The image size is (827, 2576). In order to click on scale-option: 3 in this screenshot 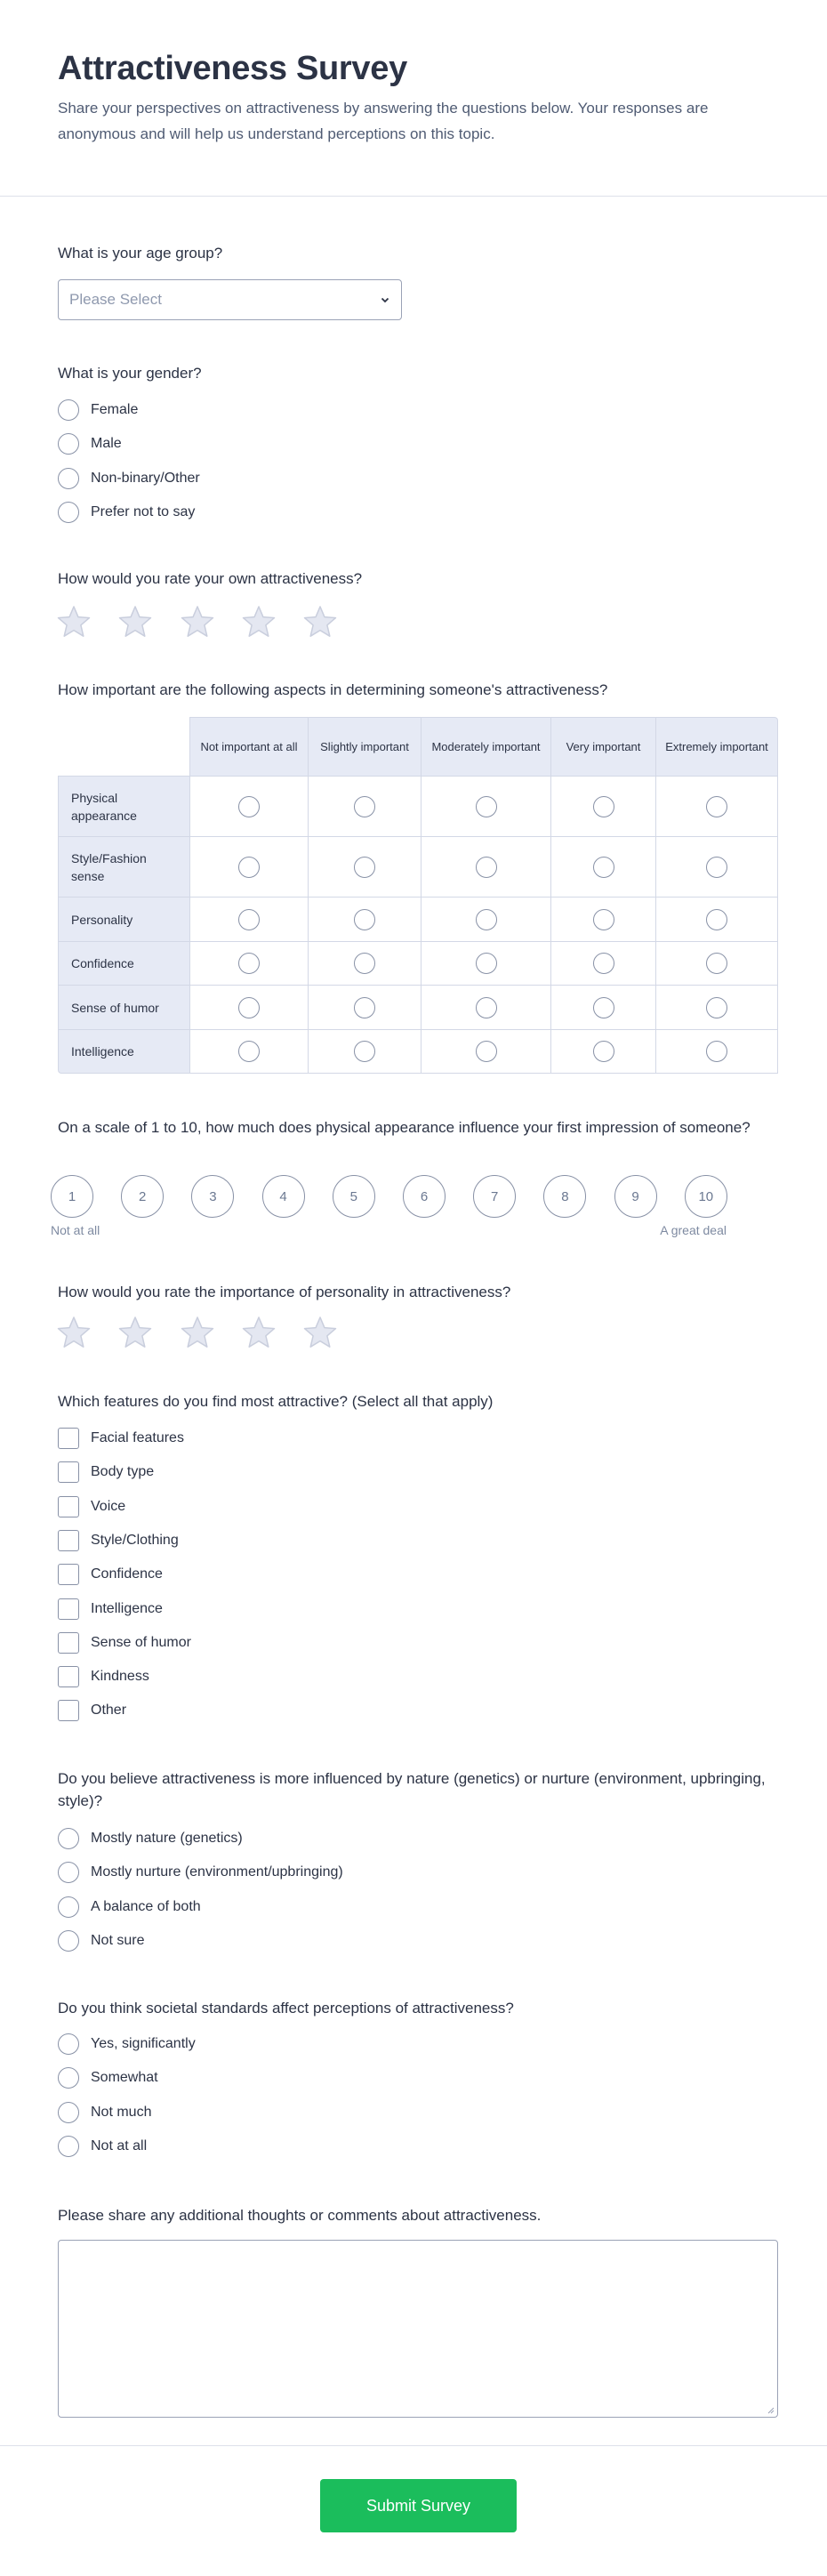, I will do `click(213, 1196)`.